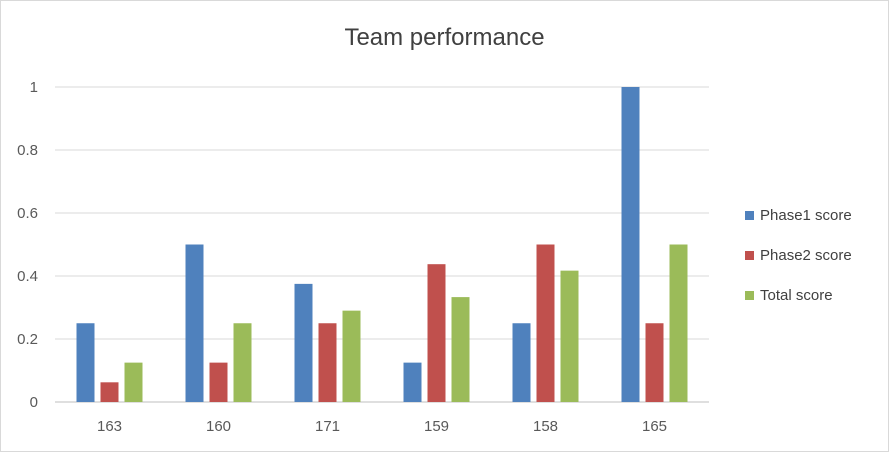  Describe the element at coordinates (27, 276) in the screenshot. I see `y-tick-label: 0.4` at that location.